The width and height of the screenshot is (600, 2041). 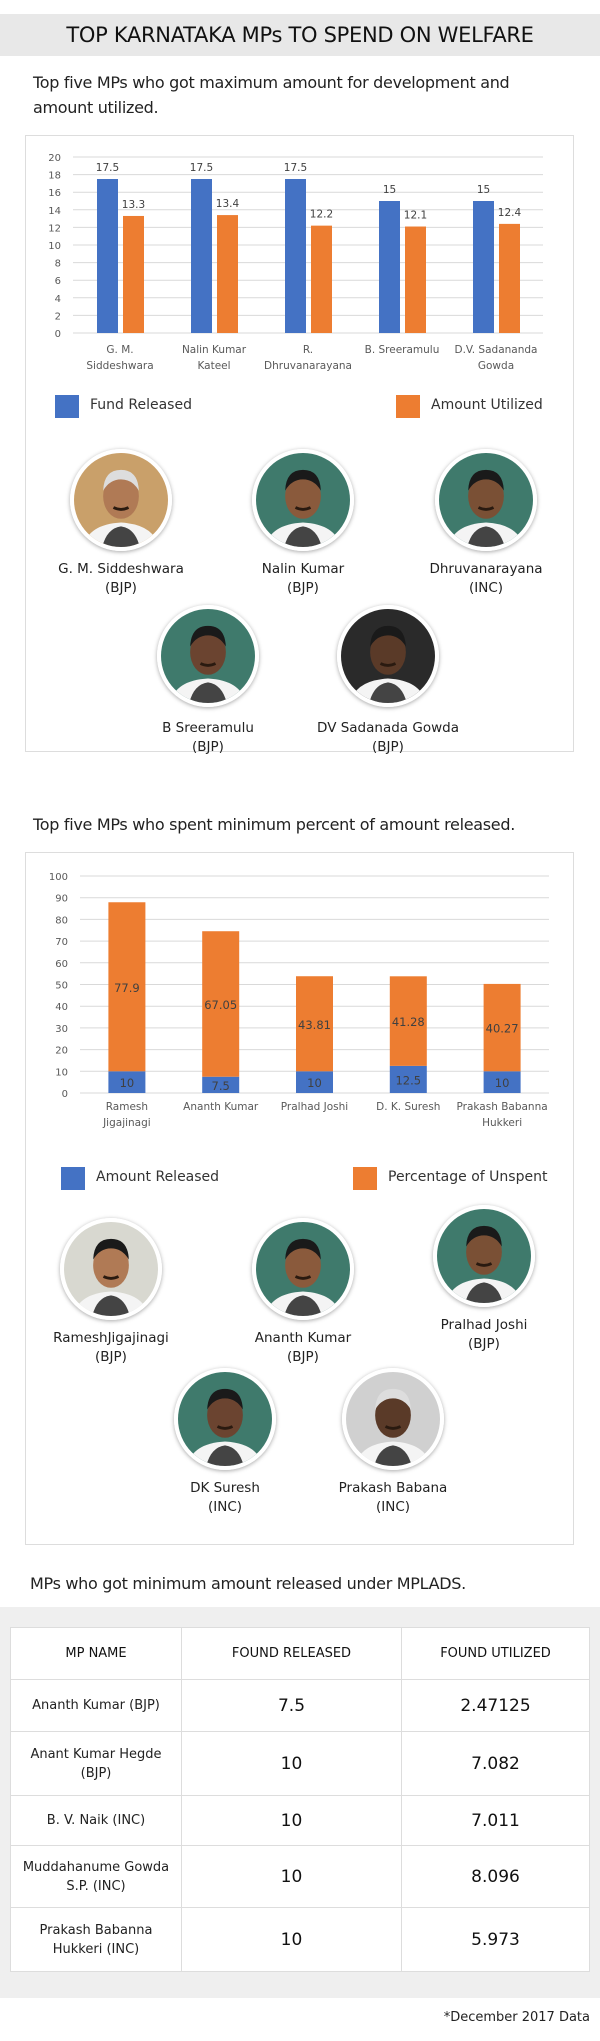 What do you see at coordinates (208, 738) in the screenshot?
I see `mp-caption: B Sreeramulu (BJP)` at bounding box center [208, 738].